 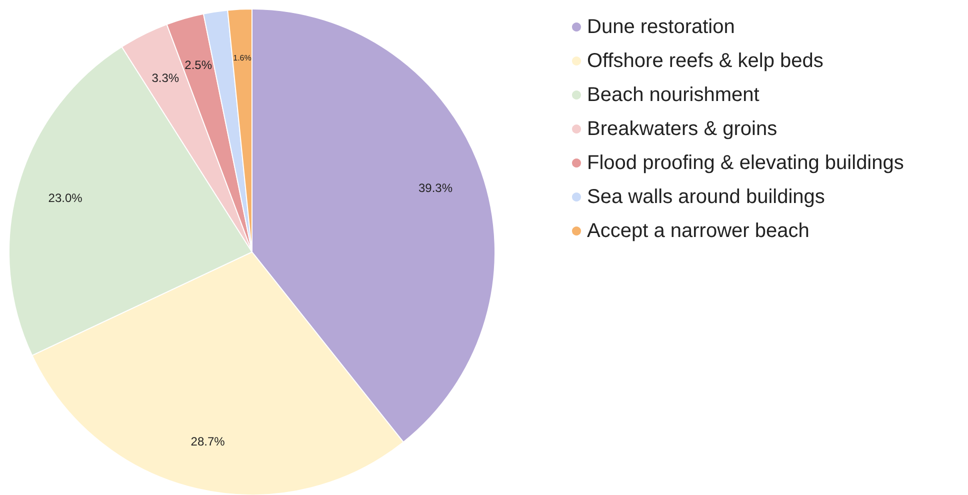 I want to click on data-label: 1.6%, so click(x=242, y=57).